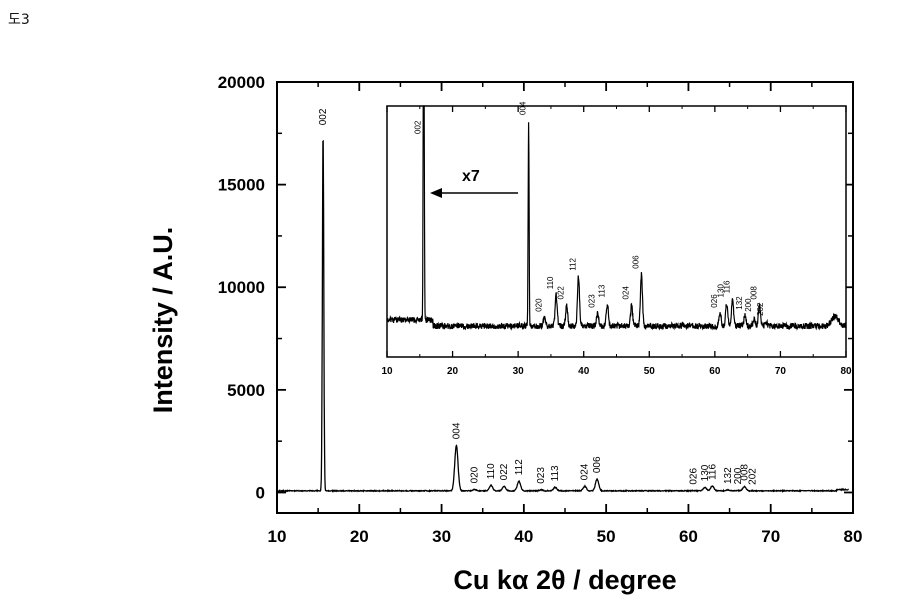 This screenshot has width=919, height=605. What do you see at coordinates (601, 290) in the screenshot?
I see `inset-peak-label-113: 113` at bounding box center [601, 290].